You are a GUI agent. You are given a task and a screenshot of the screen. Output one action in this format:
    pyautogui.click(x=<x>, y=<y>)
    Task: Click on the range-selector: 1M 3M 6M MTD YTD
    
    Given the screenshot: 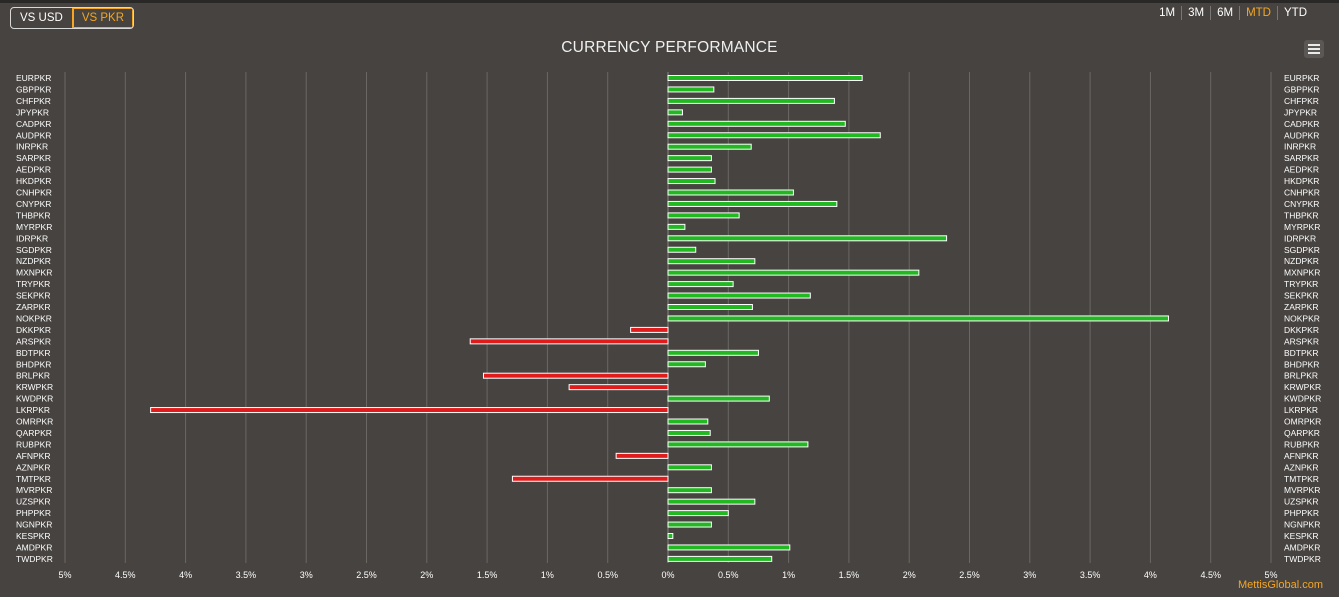 What is the action you would take?
    pyautogui.click(x=1233, y=13)
    